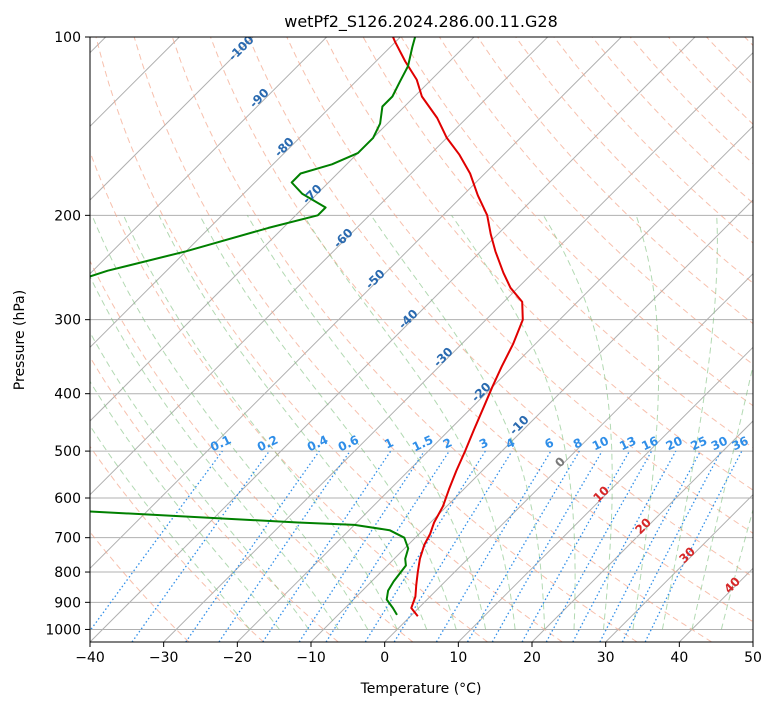 The width and height of the screenshot is (775, 708). I want to click on x-tick-label: 10, so click(458, 658).